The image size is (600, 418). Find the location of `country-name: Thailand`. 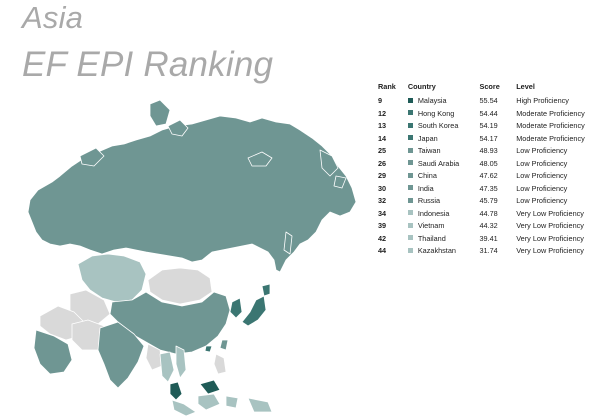

country-name: Thailand is located at coordinates (431, 238).